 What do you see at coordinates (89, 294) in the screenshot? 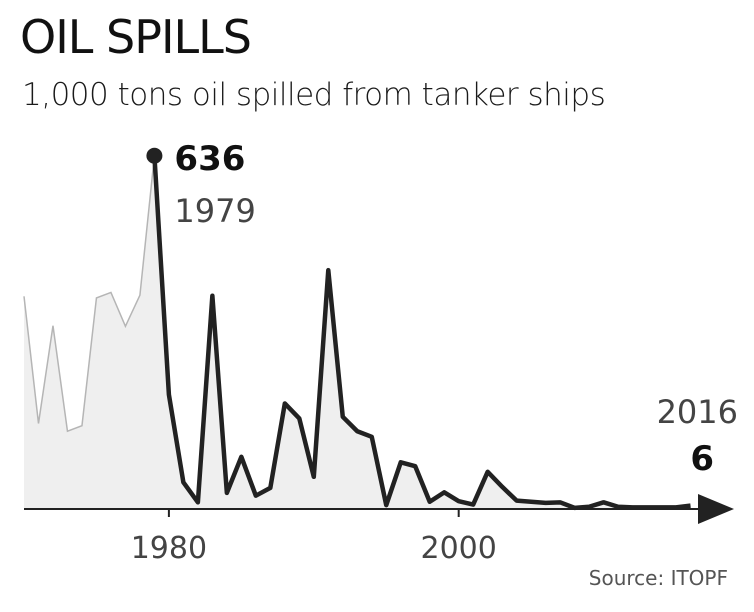
I see `series-line-pre-1979` at bounding box center [89, 294].